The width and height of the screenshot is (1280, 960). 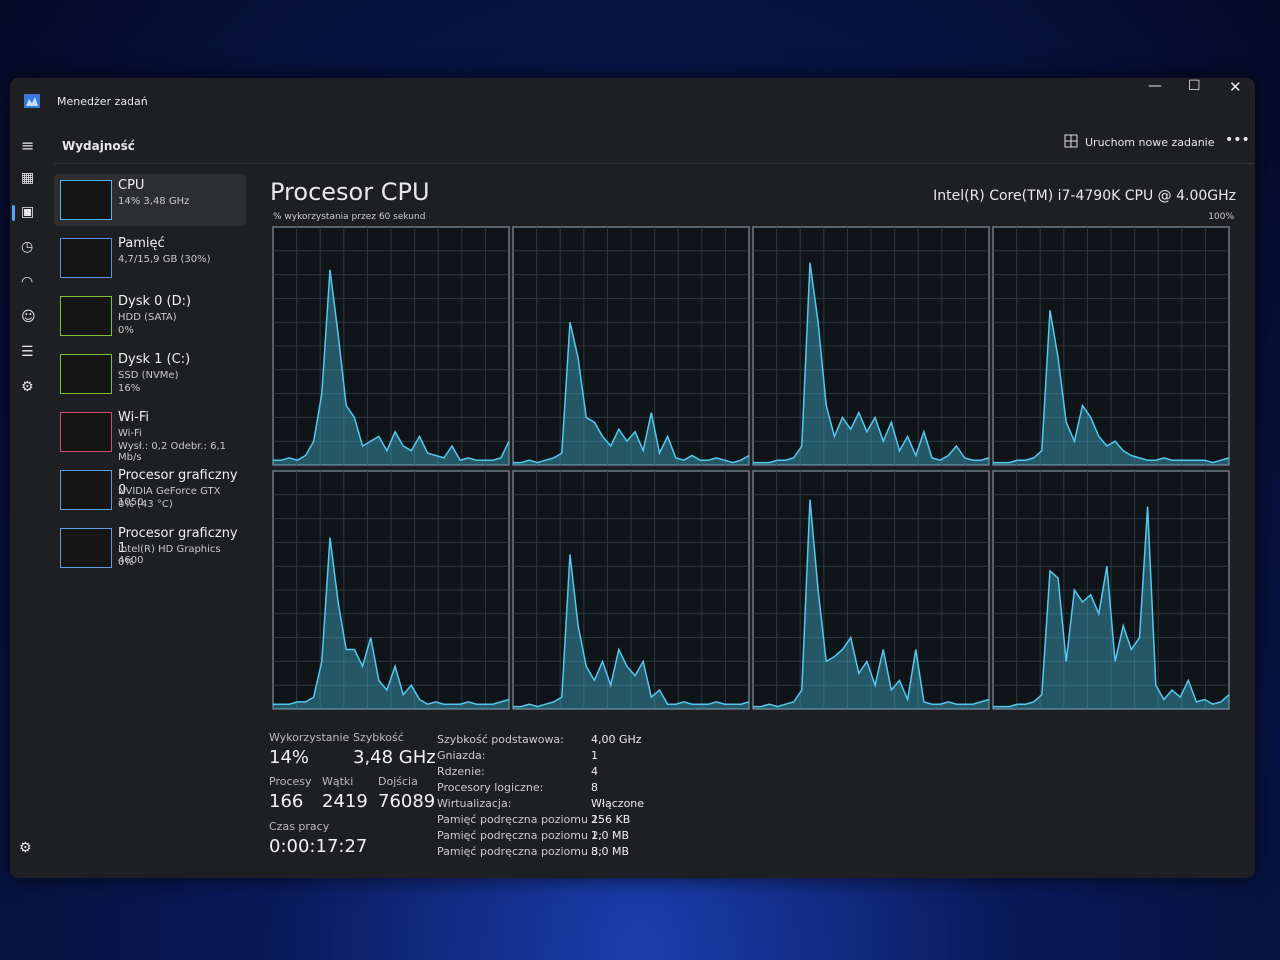 What do you see at coordinates (27, 387) in the screenshot?
I see `nav-services: ⚙` at bounding box center [27, 387].